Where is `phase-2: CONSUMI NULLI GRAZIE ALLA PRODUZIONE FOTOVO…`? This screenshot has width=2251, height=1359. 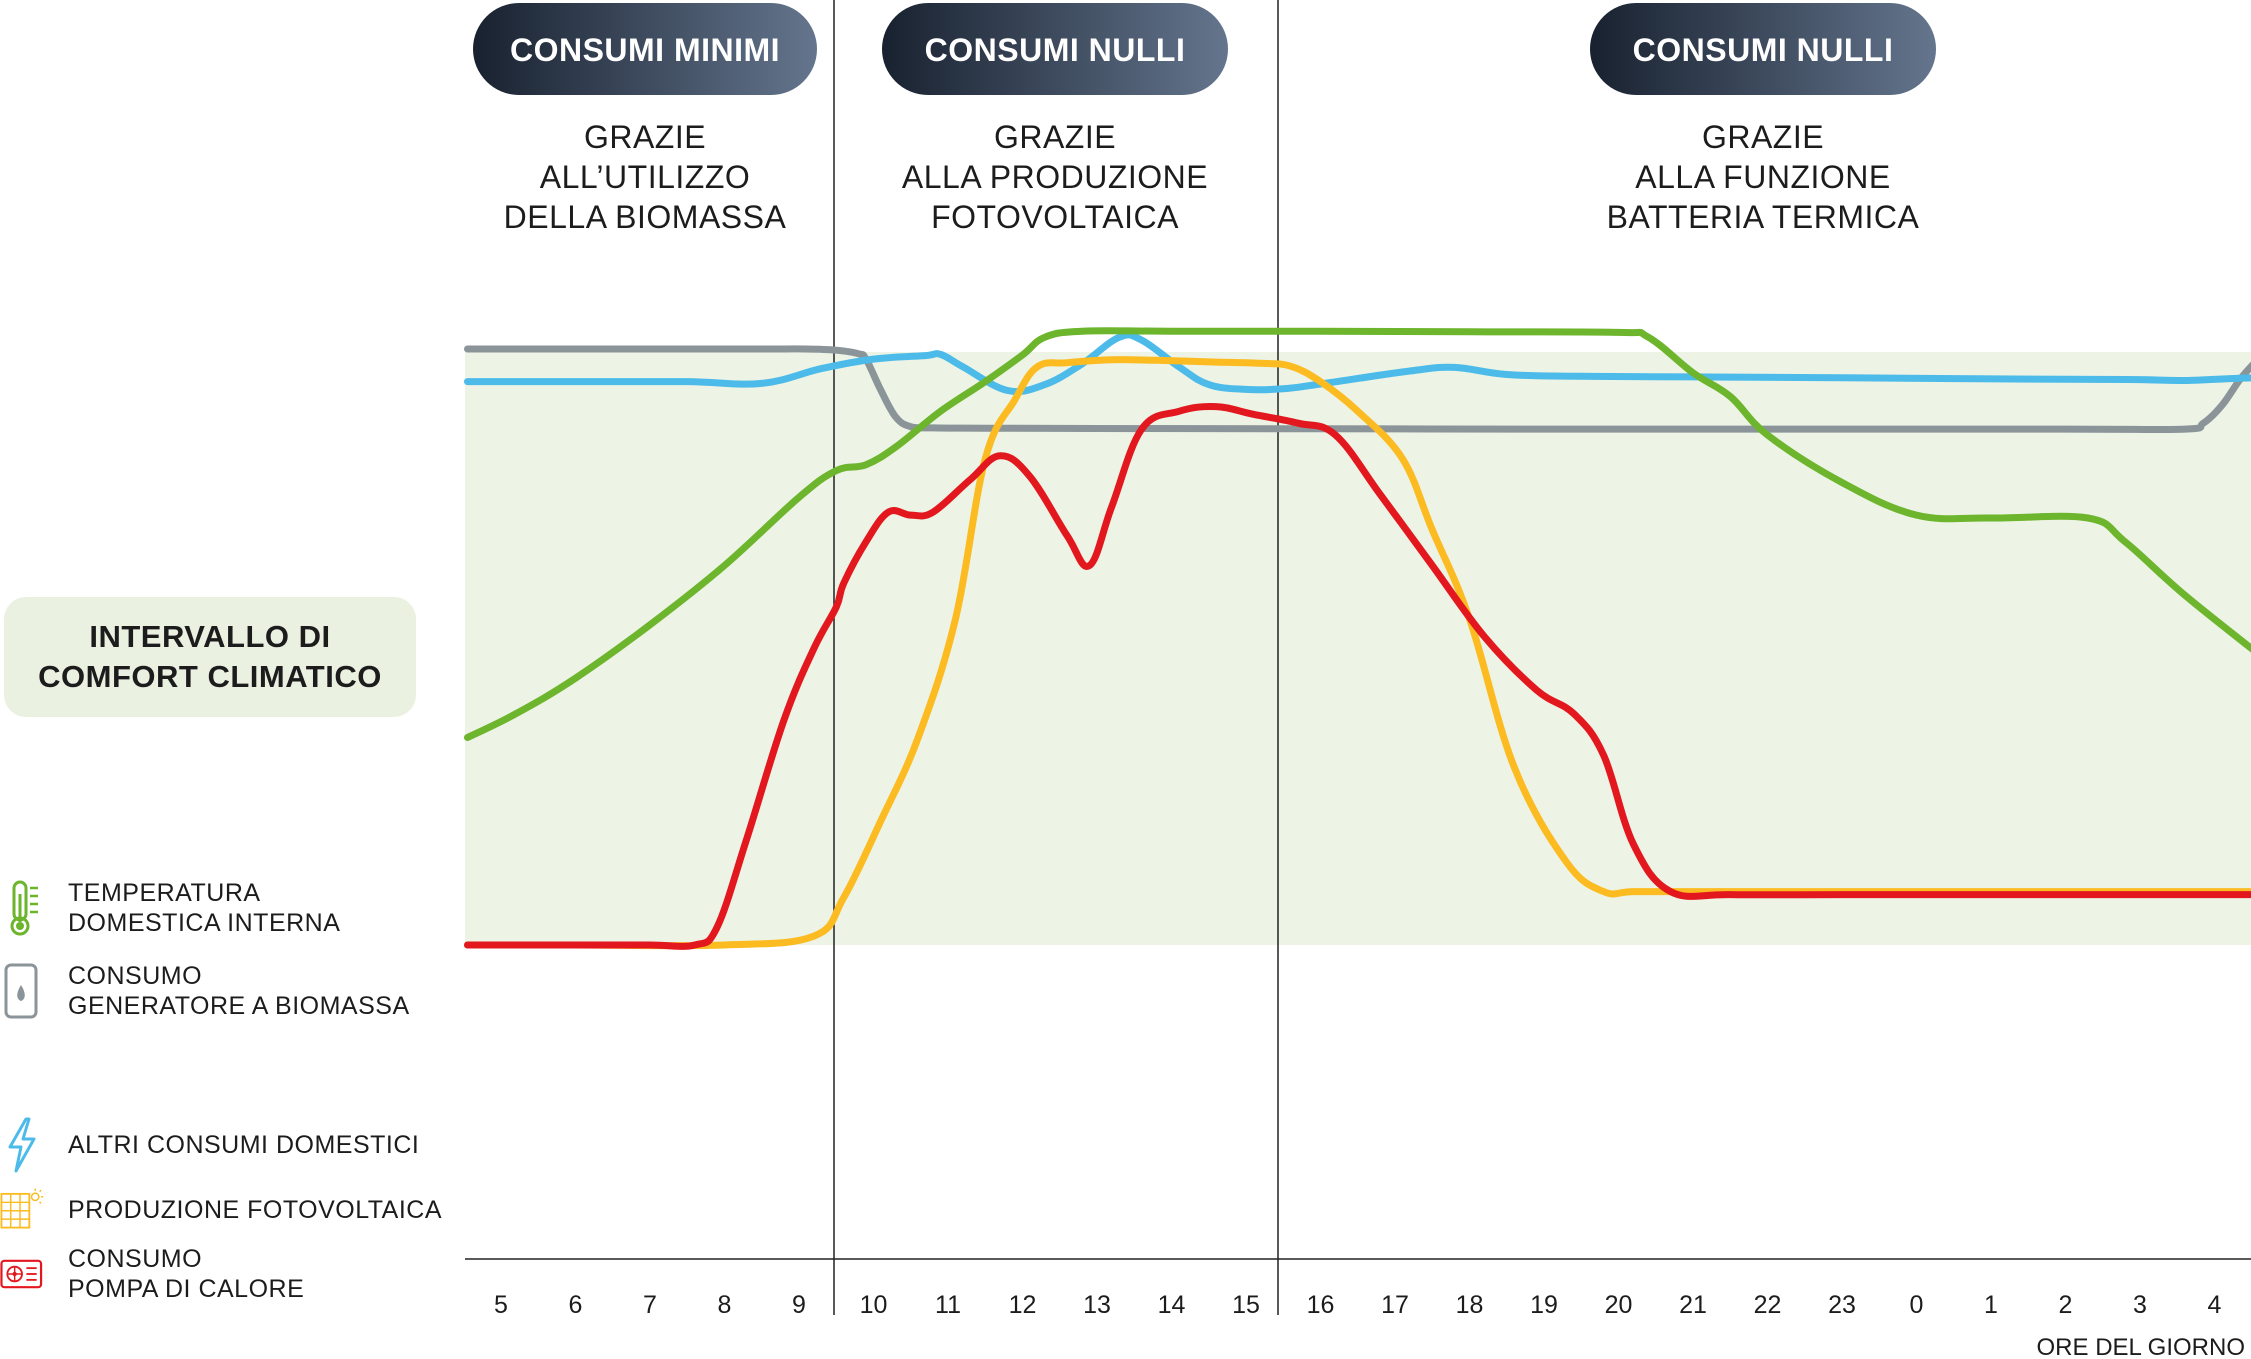
phase-2: CONSUMI NULLI GRAZIE ALLA PRODUZIONE FOTOVO… is located at coordinates (1055, 119).